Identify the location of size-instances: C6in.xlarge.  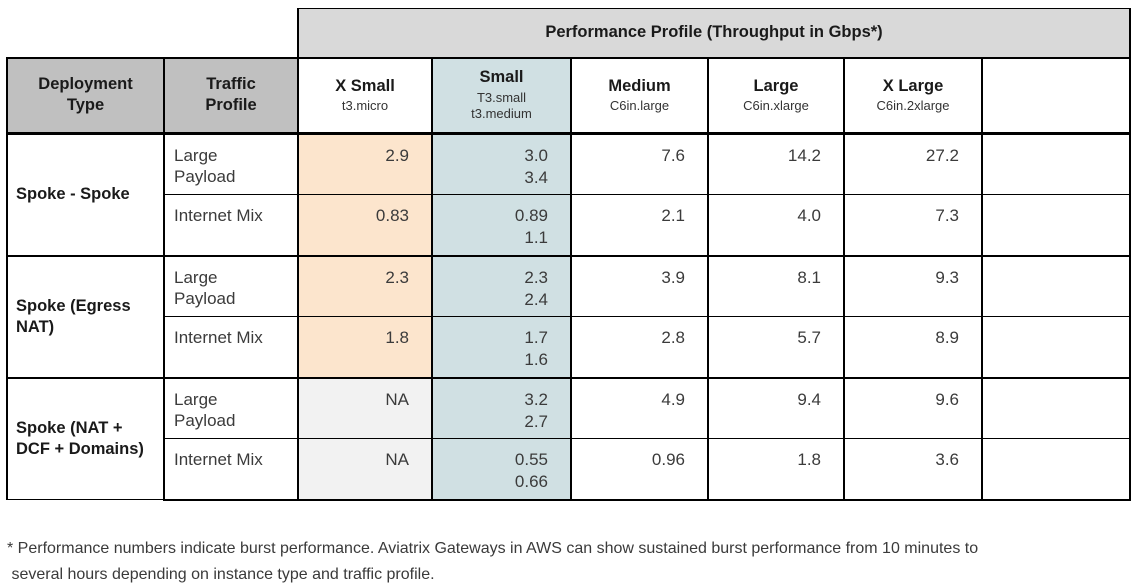
(776, 106).